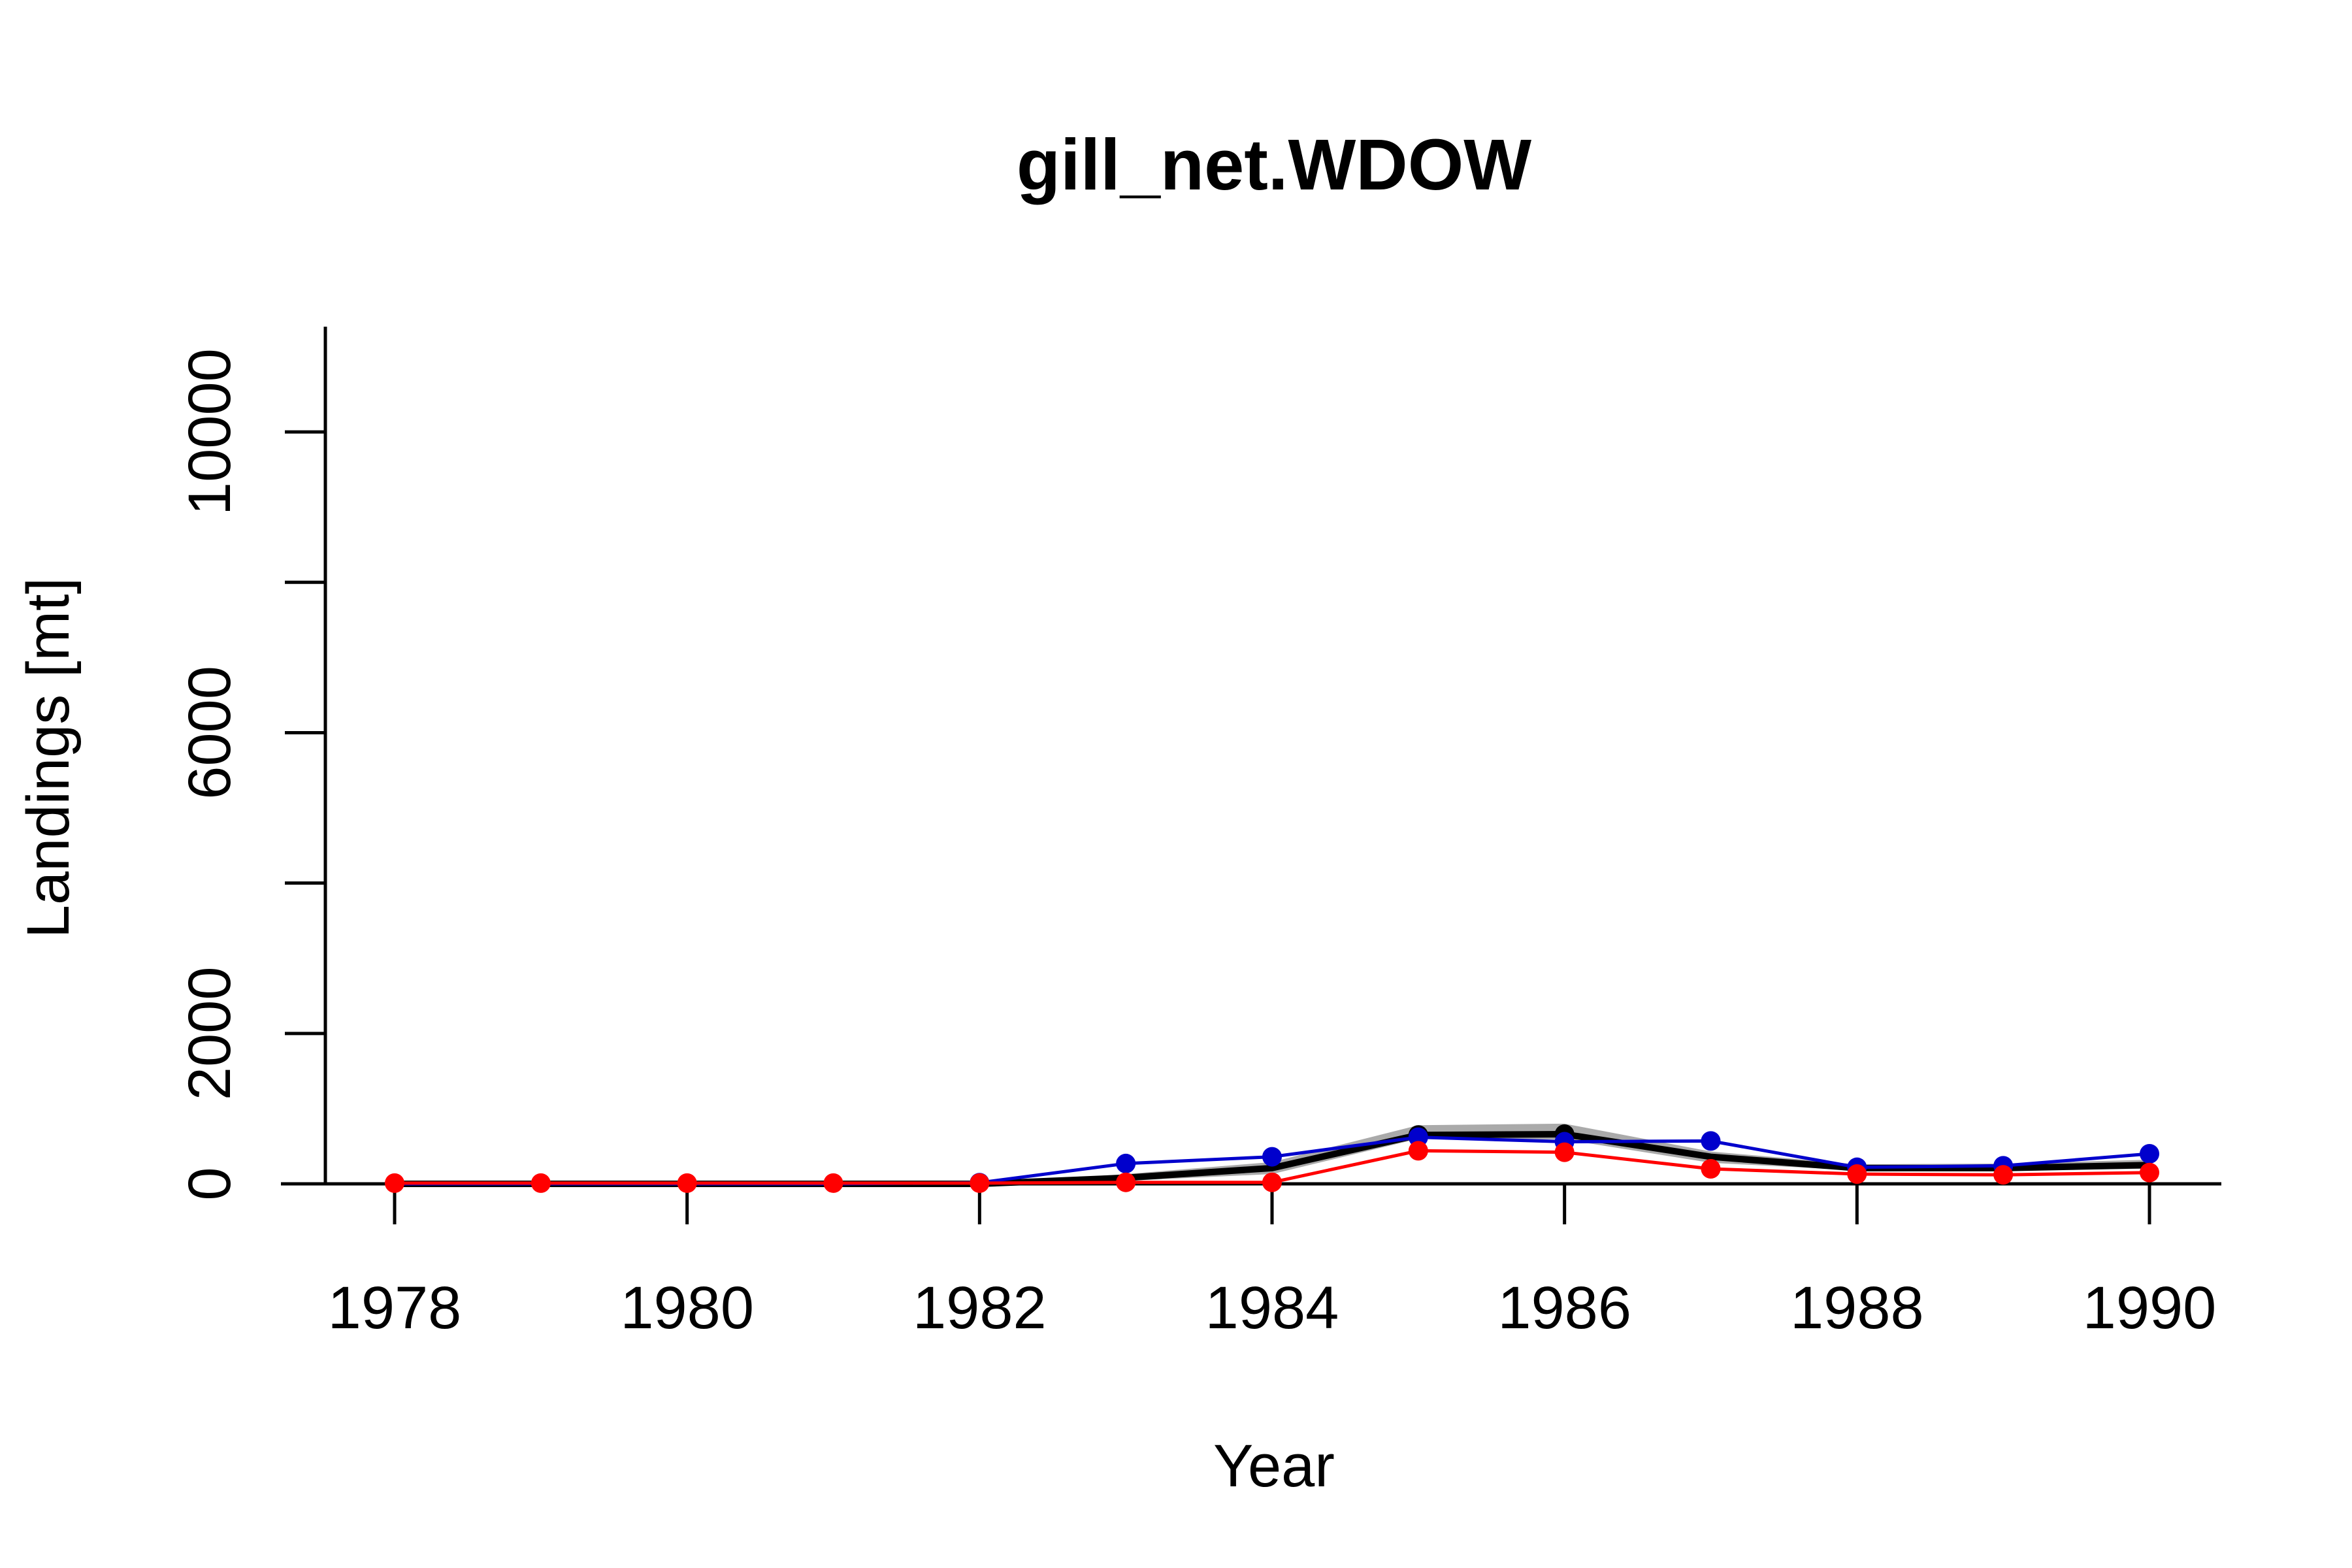  What do you see at coordinates (1272, 1308) in the screenshot?
I see `x-tick-label: 1984` at bounding box center [1272, 1308].